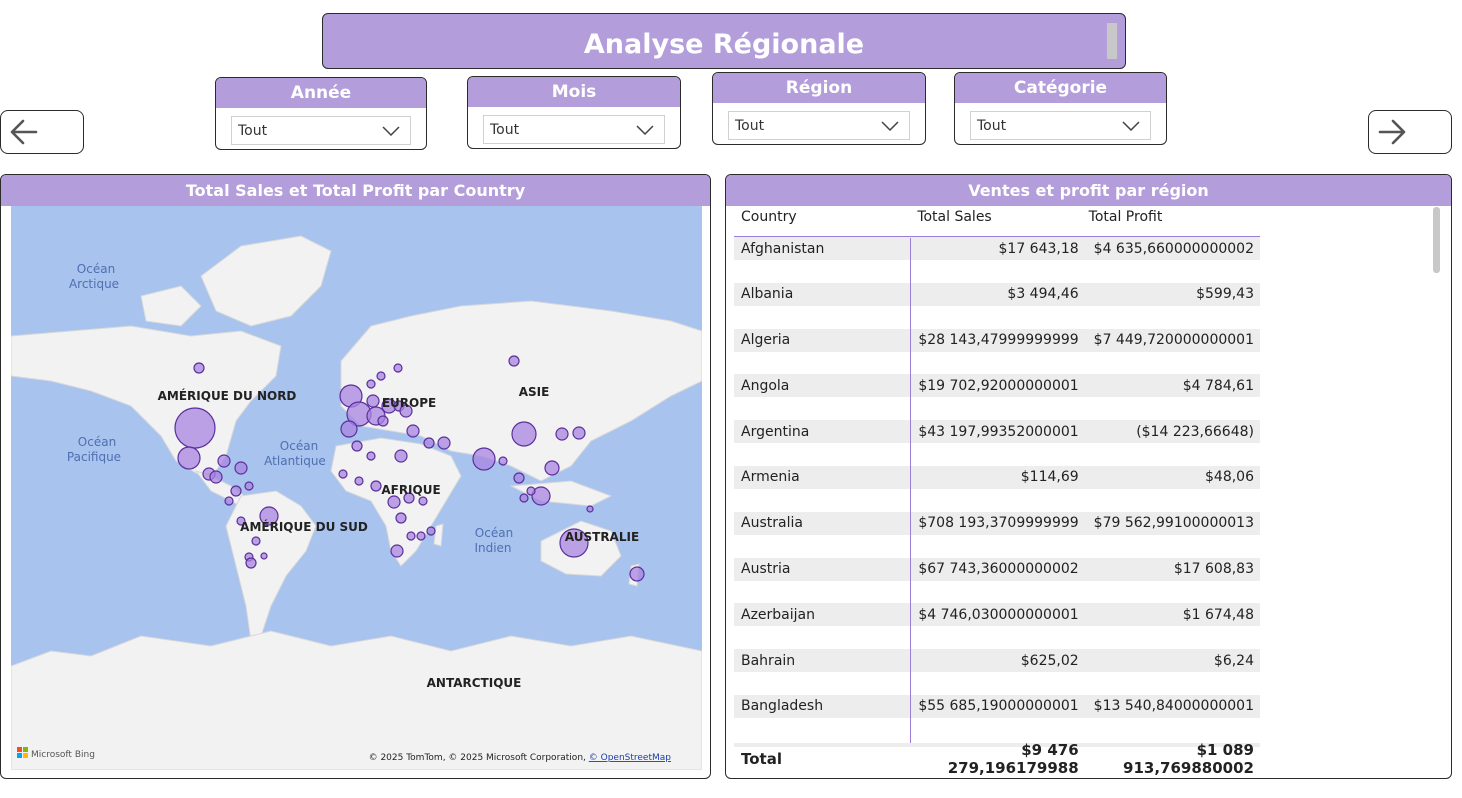 The width and height of the screenshot is (1462, 798). What do you see at coordinates (524, 498) in the screenshot?
I see `bubble-singapore` at bounding box center [524, 498].